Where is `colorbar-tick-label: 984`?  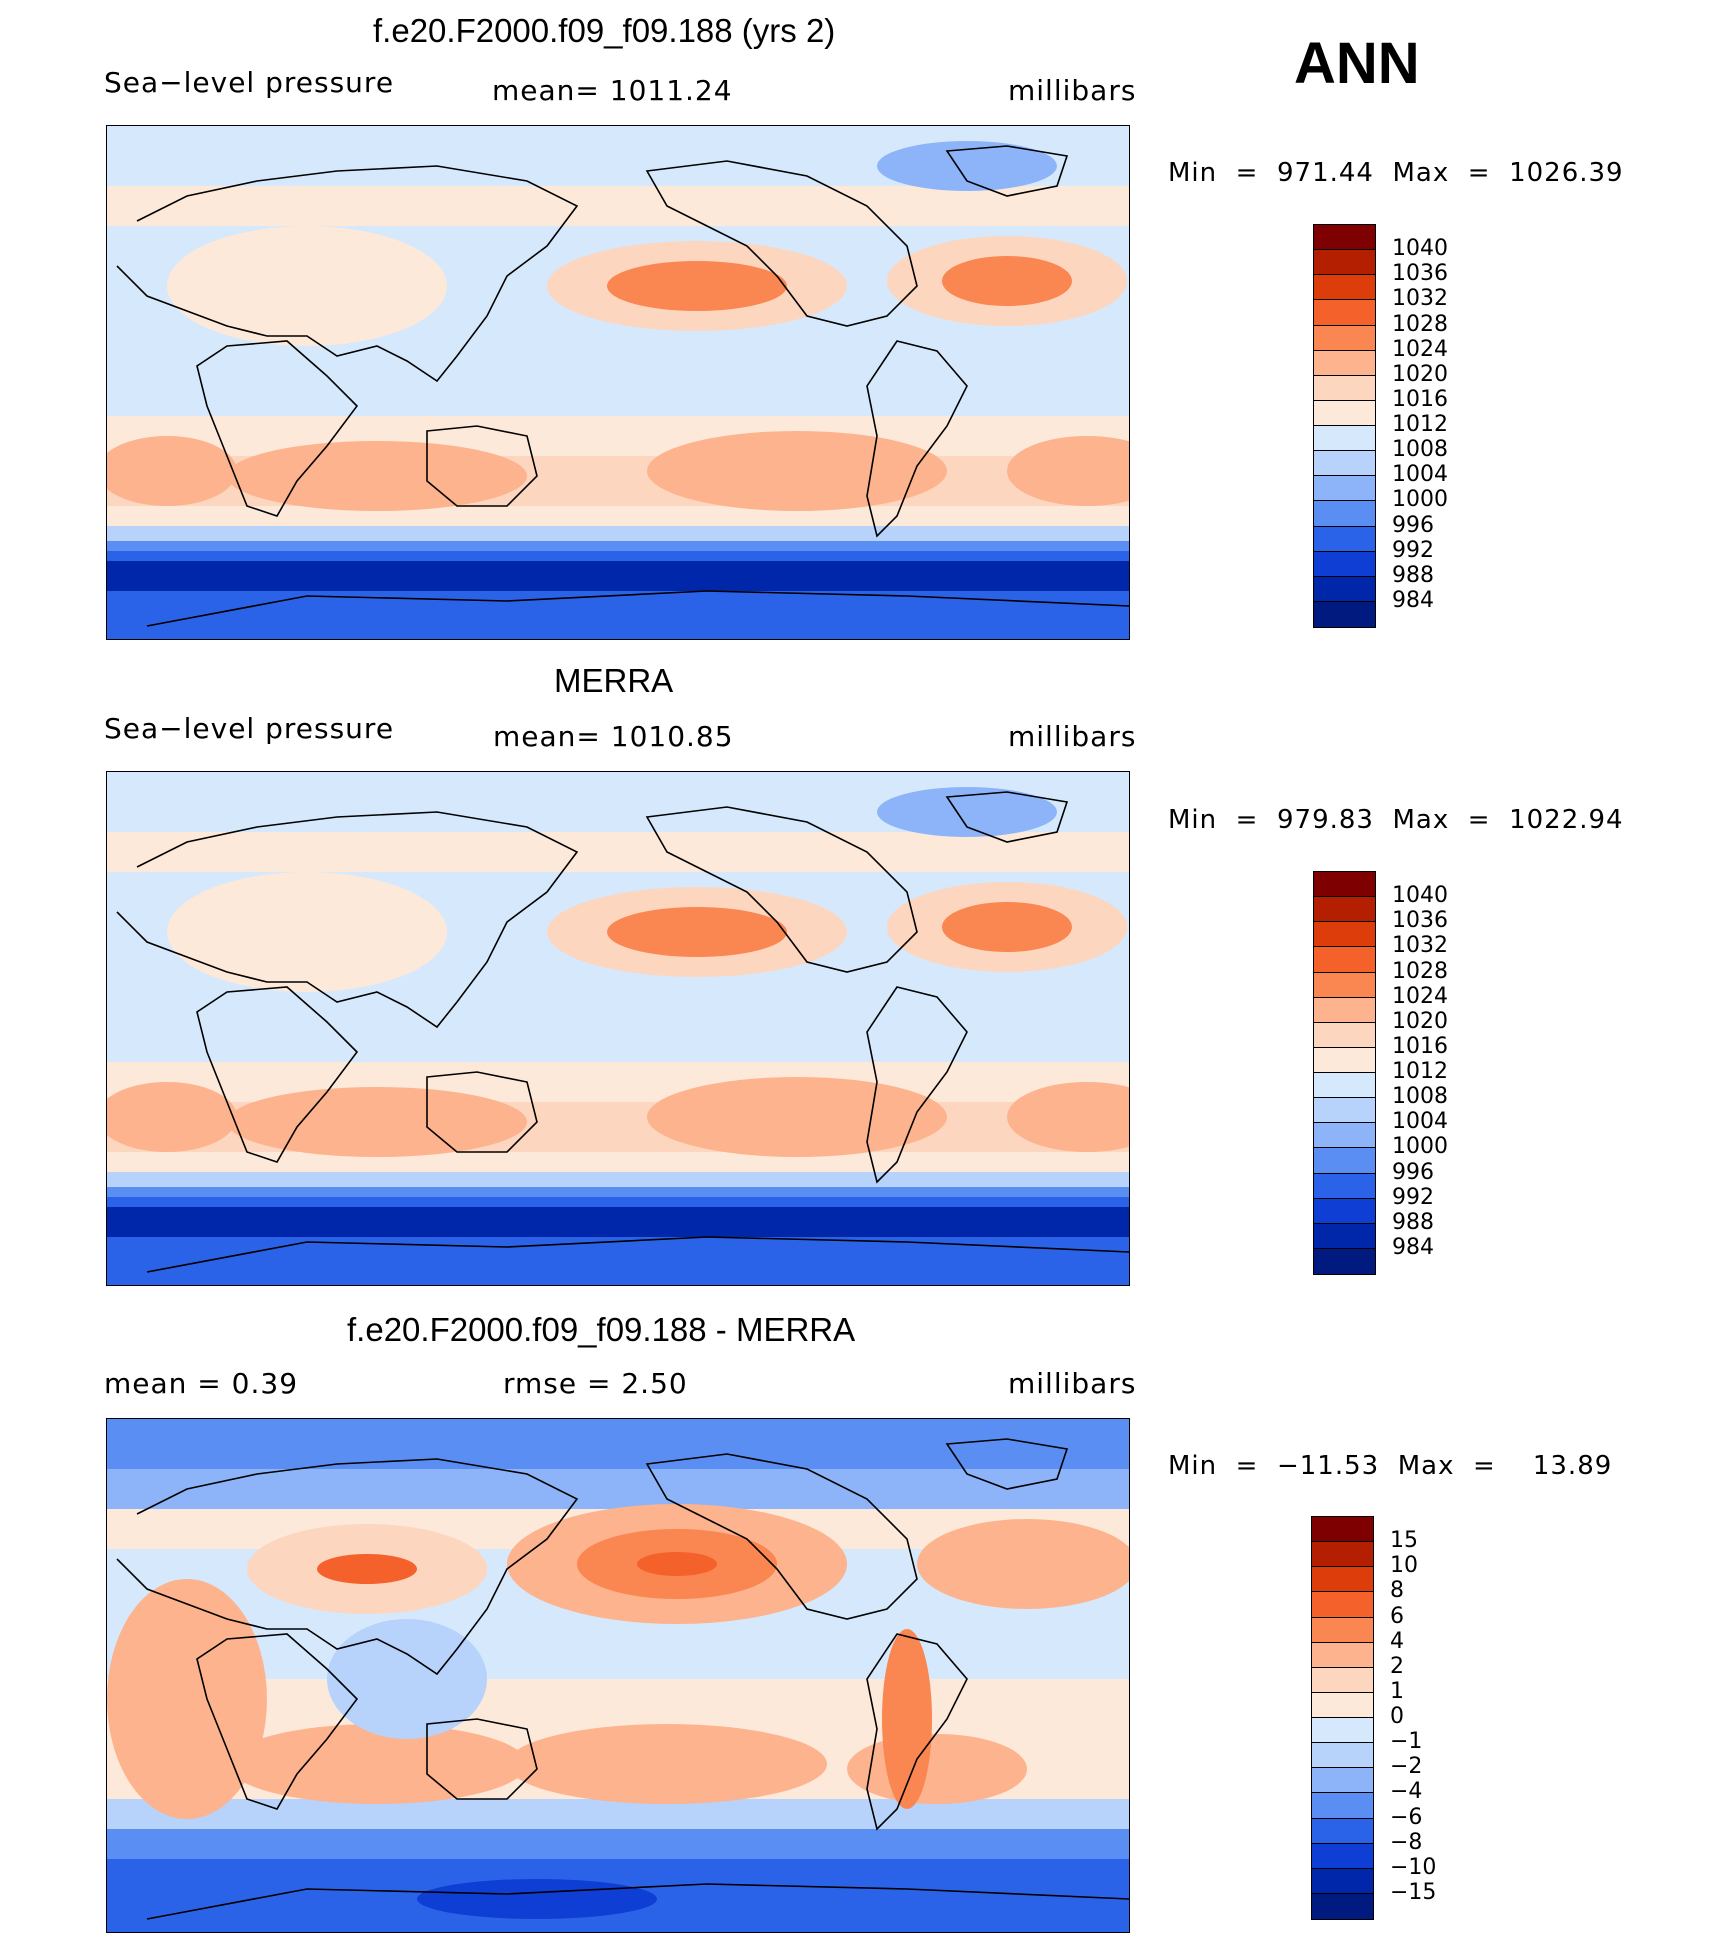
colorbar-tick-label: 984 is located at coordinates (1413, 600).